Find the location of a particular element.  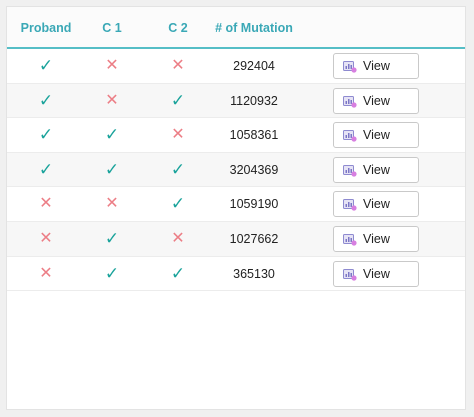

mutation-count: 365130 is located at coordinates (254, 273).